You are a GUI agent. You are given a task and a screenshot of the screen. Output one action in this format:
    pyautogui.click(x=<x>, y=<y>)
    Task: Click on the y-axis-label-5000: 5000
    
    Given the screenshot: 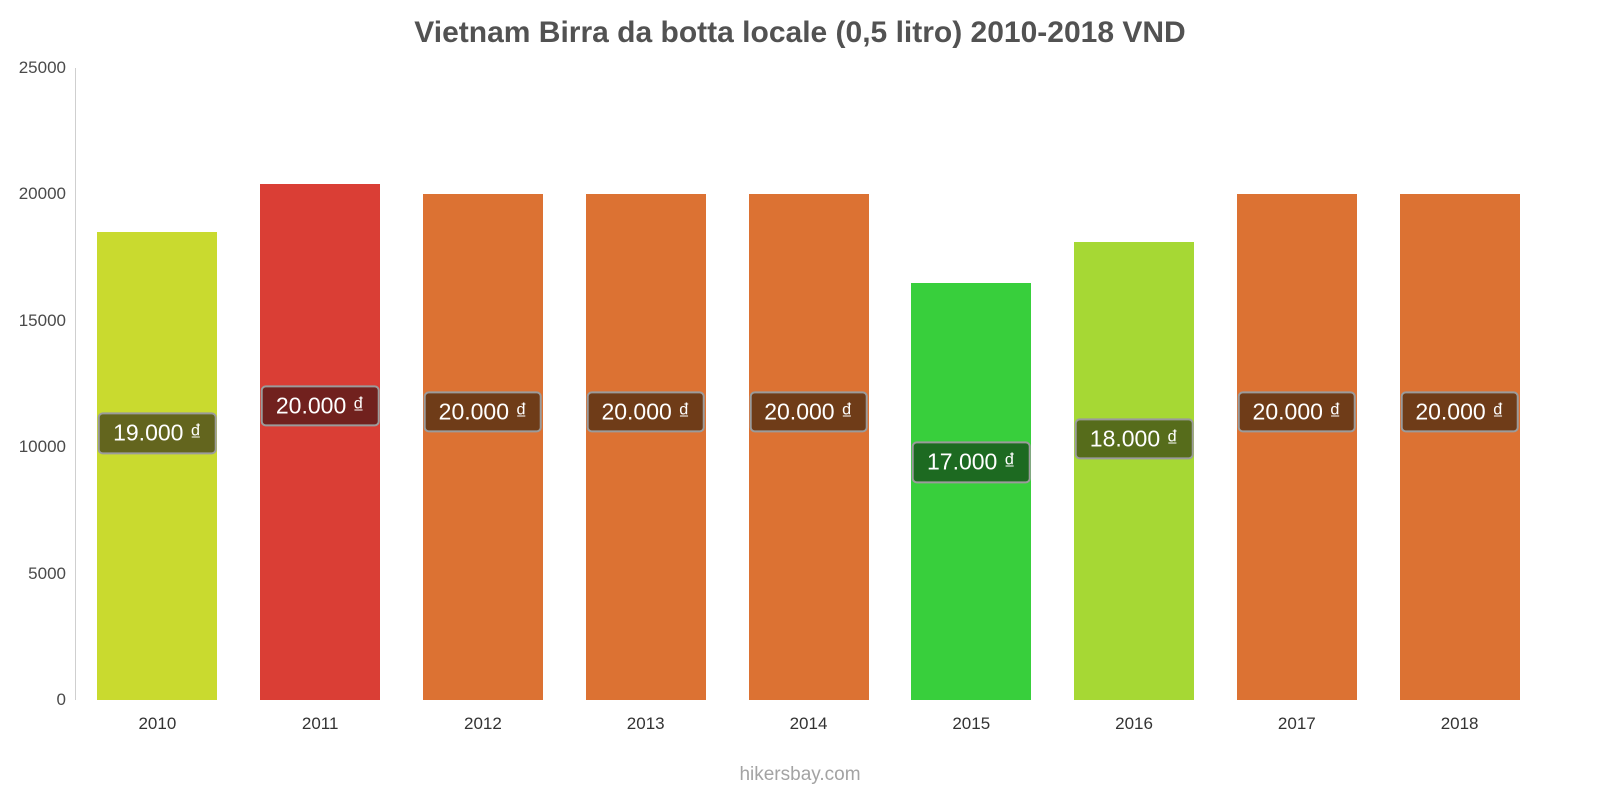 What is the action you would take?
    pyautogui.click(x=47, y=573)
    